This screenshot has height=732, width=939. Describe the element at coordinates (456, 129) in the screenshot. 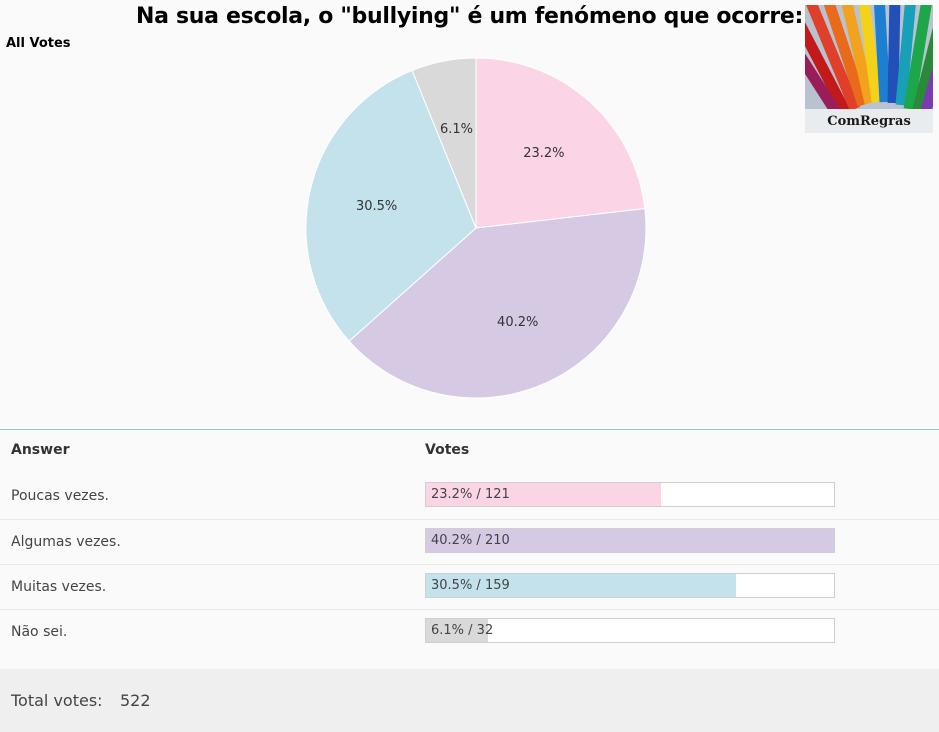

I see `pie-slice-label: 6.1%` at that location.